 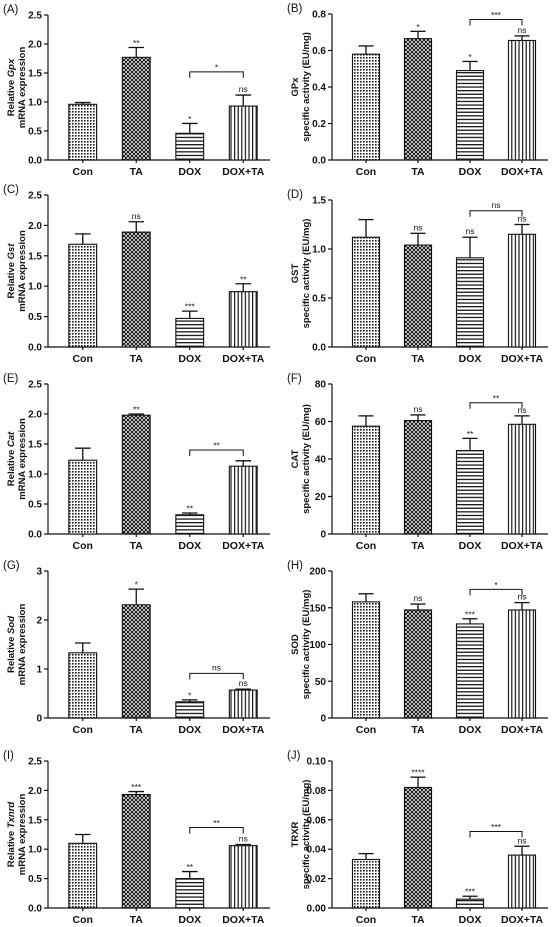 I want to click on bracket-significance-label: ***, so click(x=496, y=827).